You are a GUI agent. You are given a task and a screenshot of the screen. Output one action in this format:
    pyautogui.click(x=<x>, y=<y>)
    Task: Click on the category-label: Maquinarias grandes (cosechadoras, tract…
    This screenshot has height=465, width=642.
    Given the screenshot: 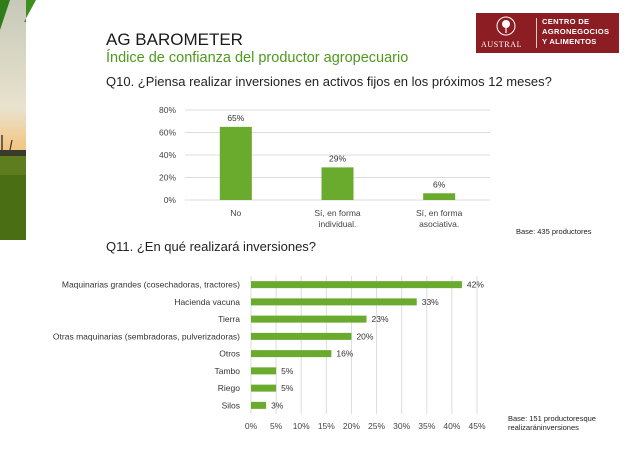 What is the action you would take?
    pyautogui.click(x=151, y=285)
    